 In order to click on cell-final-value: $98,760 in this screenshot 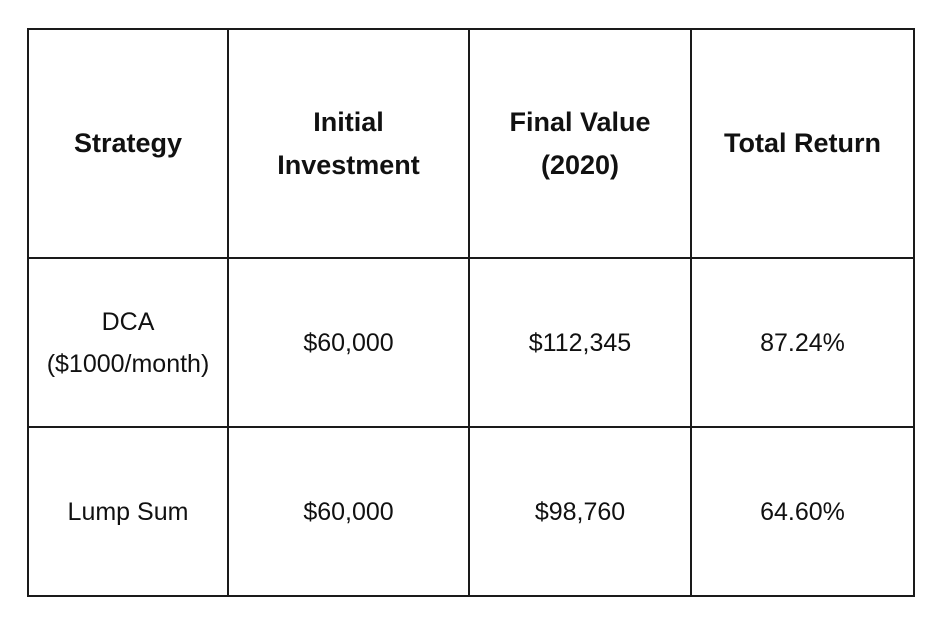, I will do `click(580, 511)`.